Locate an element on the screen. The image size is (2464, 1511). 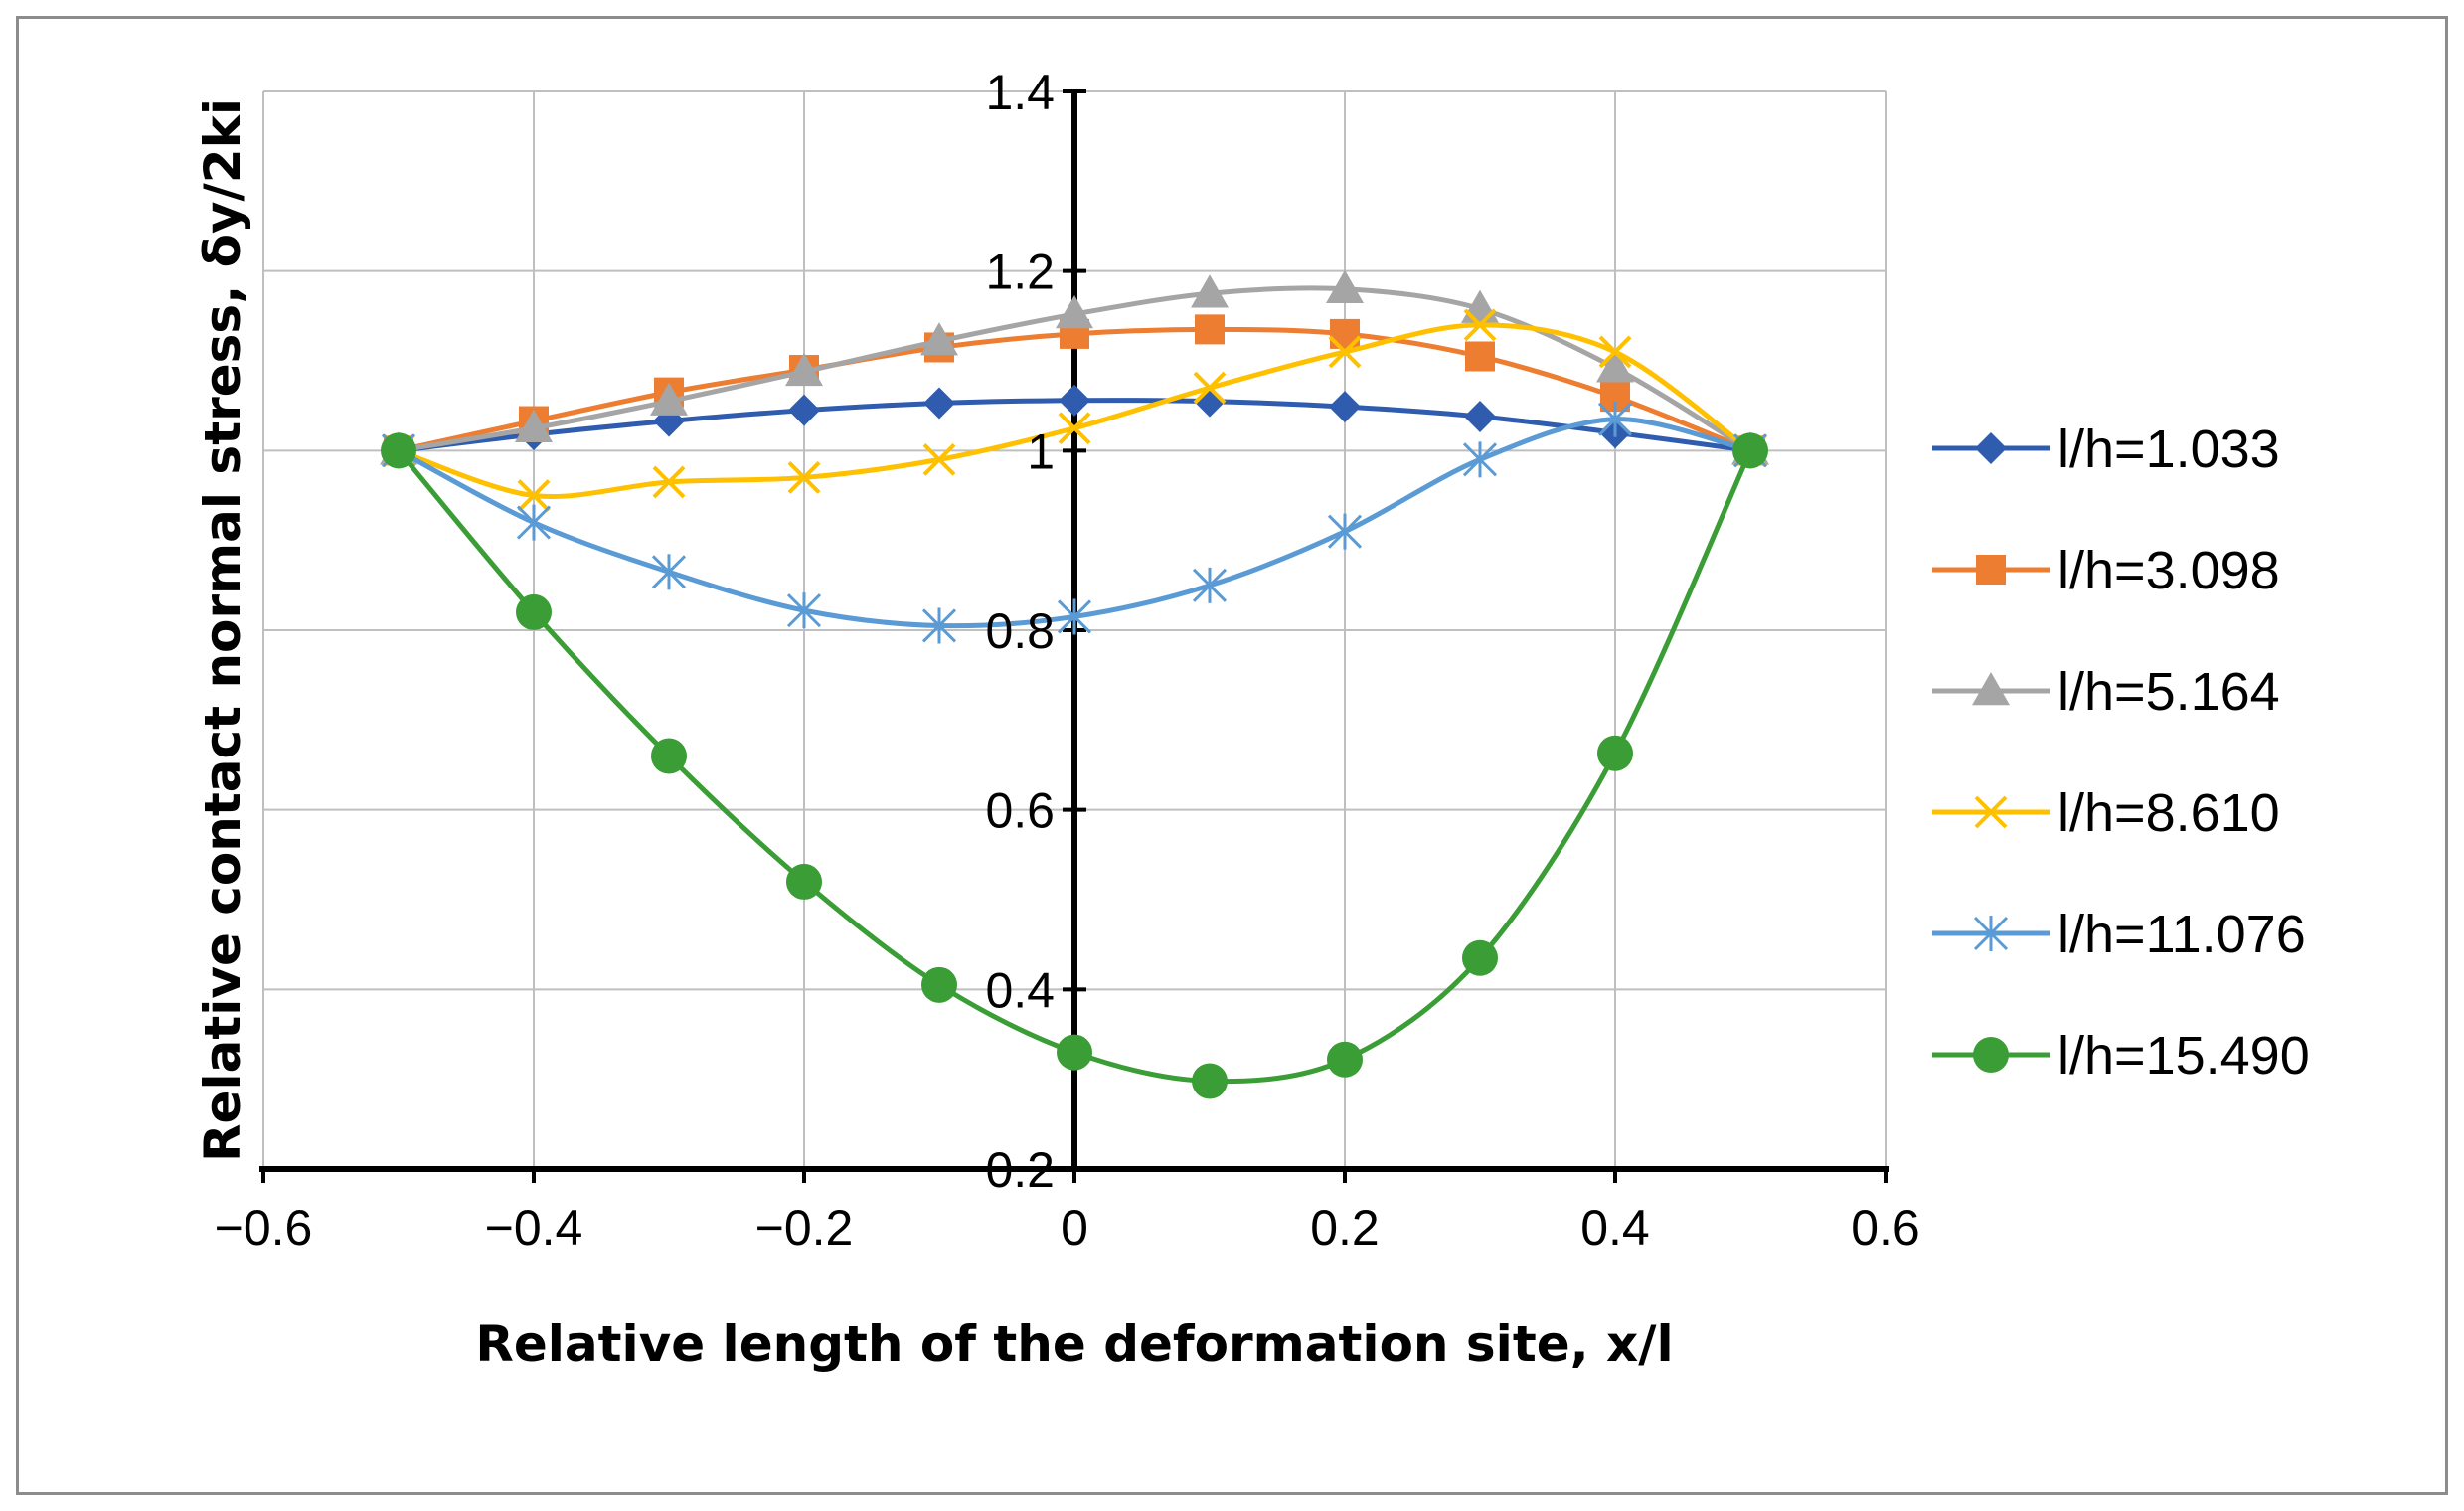
legend-item: l/h=11.076 is located at coordinates (2119, 934).